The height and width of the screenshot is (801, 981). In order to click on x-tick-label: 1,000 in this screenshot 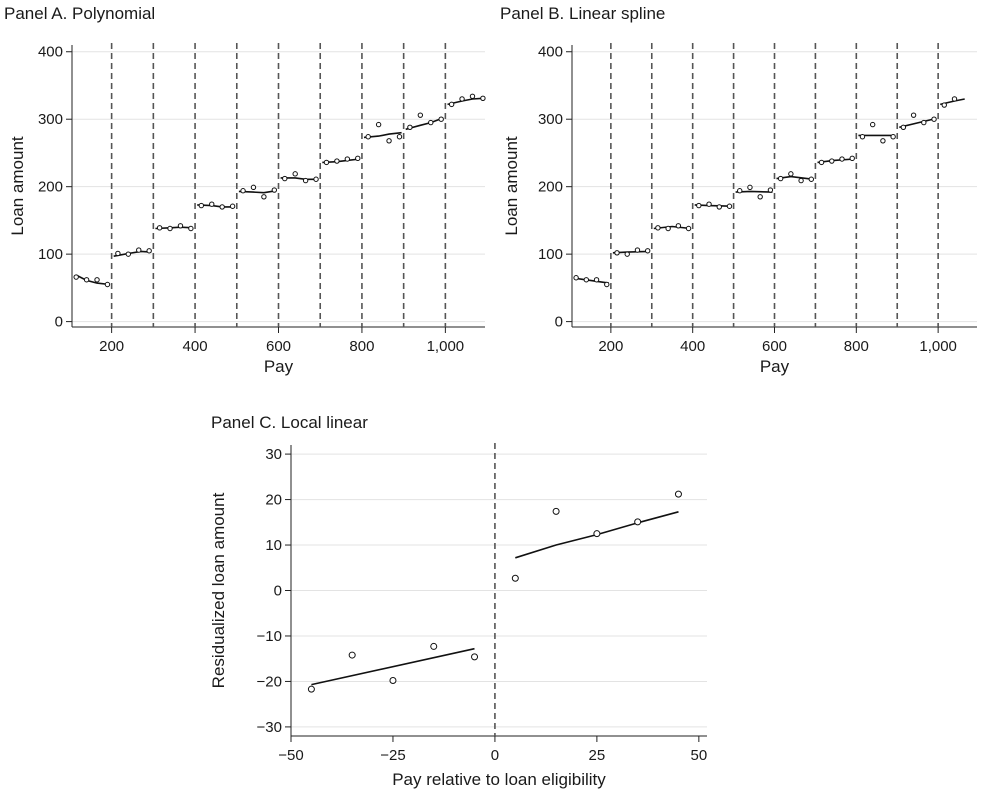, I will do `click(938, 346)`.